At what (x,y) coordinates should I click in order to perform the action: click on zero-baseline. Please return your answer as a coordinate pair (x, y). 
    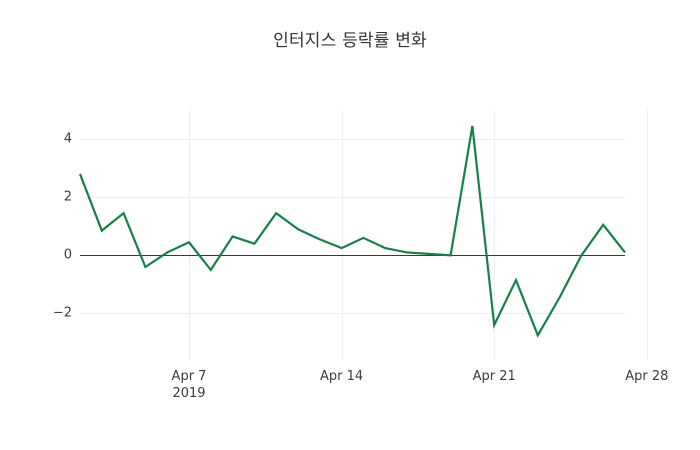
    Looking at the image, I should click on (352, 256).